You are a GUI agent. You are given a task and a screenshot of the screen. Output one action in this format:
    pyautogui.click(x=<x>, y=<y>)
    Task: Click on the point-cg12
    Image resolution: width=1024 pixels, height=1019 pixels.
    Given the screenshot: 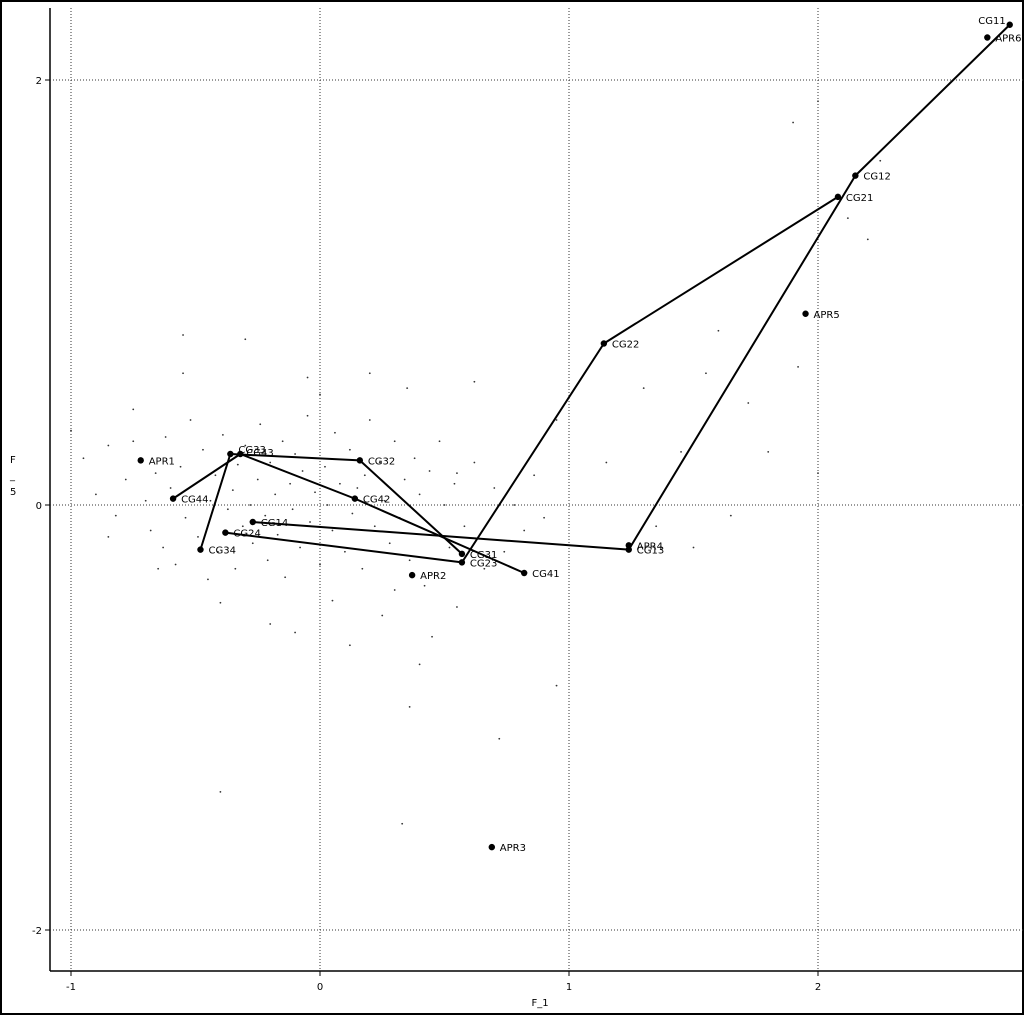 What is the action you would take?
    pyautogui.click(x=855, y=175)
    